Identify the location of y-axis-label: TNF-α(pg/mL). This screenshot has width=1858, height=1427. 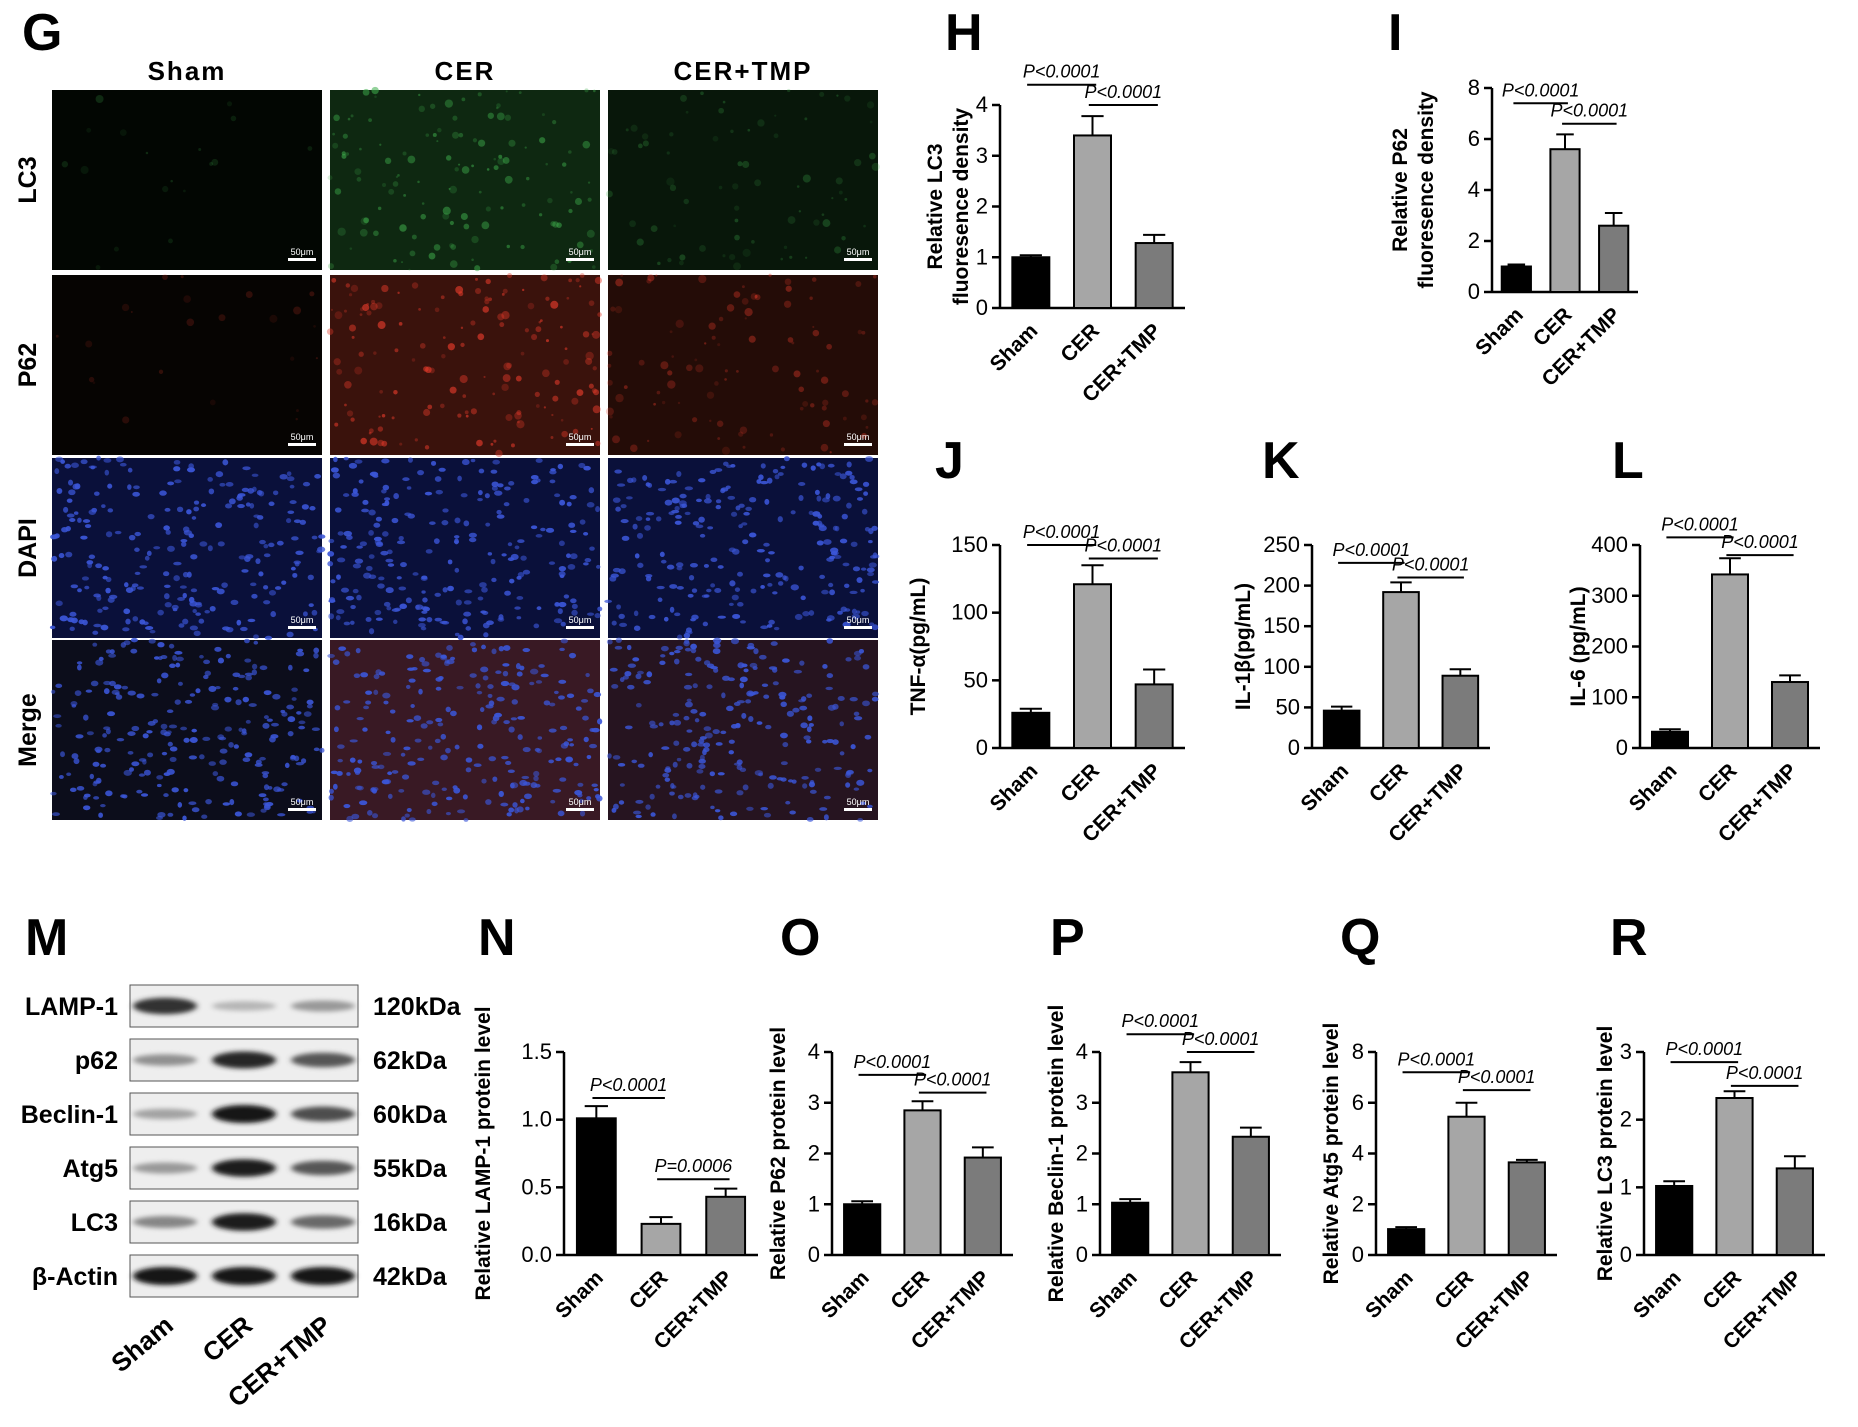
(918, 647).